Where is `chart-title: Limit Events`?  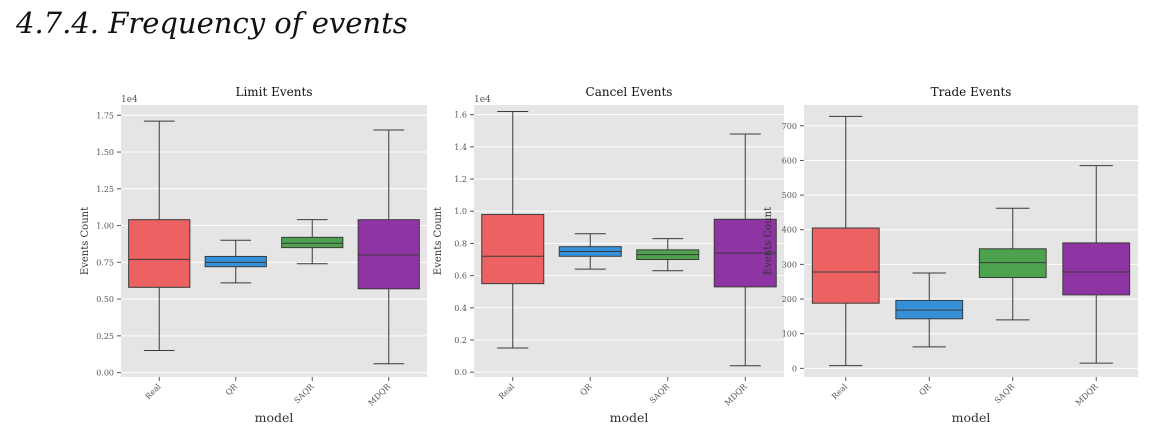 chart-title: Limit Events is located at coordinates (273, 92).